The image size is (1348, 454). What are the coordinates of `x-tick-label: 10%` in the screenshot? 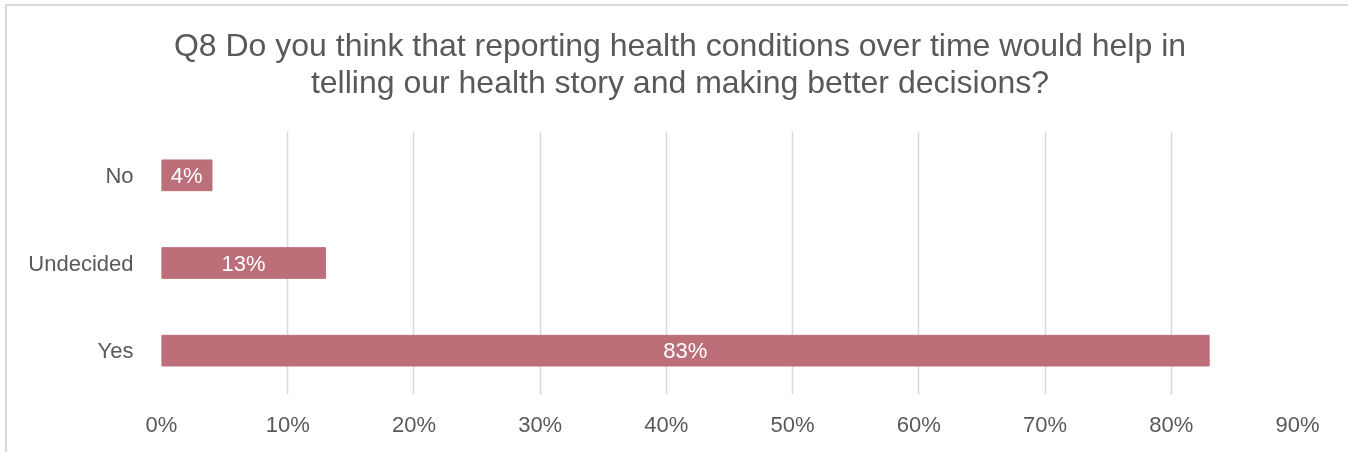 It's located at (287, 424).